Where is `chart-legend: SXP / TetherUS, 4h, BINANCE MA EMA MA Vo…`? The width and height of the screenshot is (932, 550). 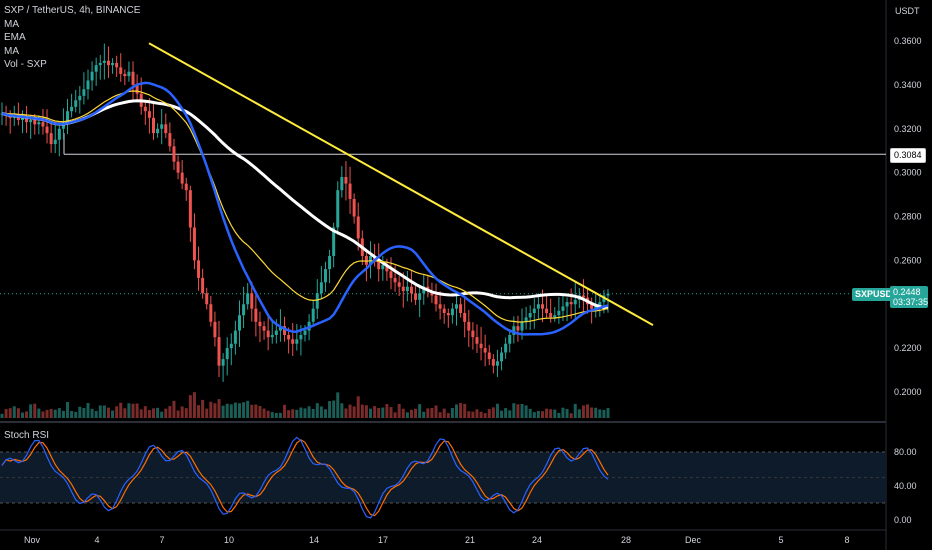
chart-legend: SXP / TetherUS, 4h, BINANCE MA EMA MA Vo… is located at coordinates (72, 38).